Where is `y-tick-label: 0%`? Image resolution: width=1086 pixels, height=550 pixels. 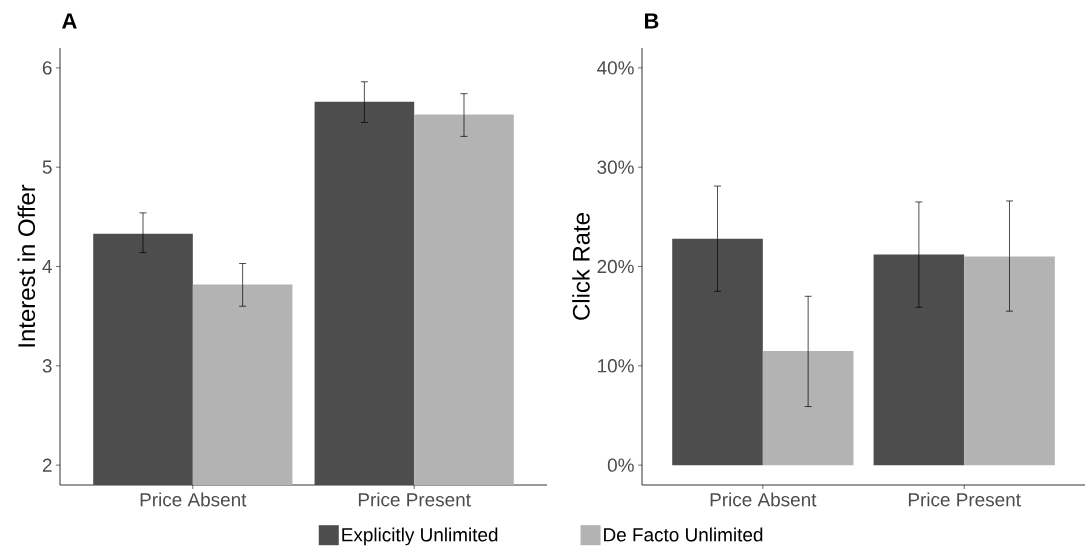 y-tick-label: 0% is located at coordinates (620, 465).